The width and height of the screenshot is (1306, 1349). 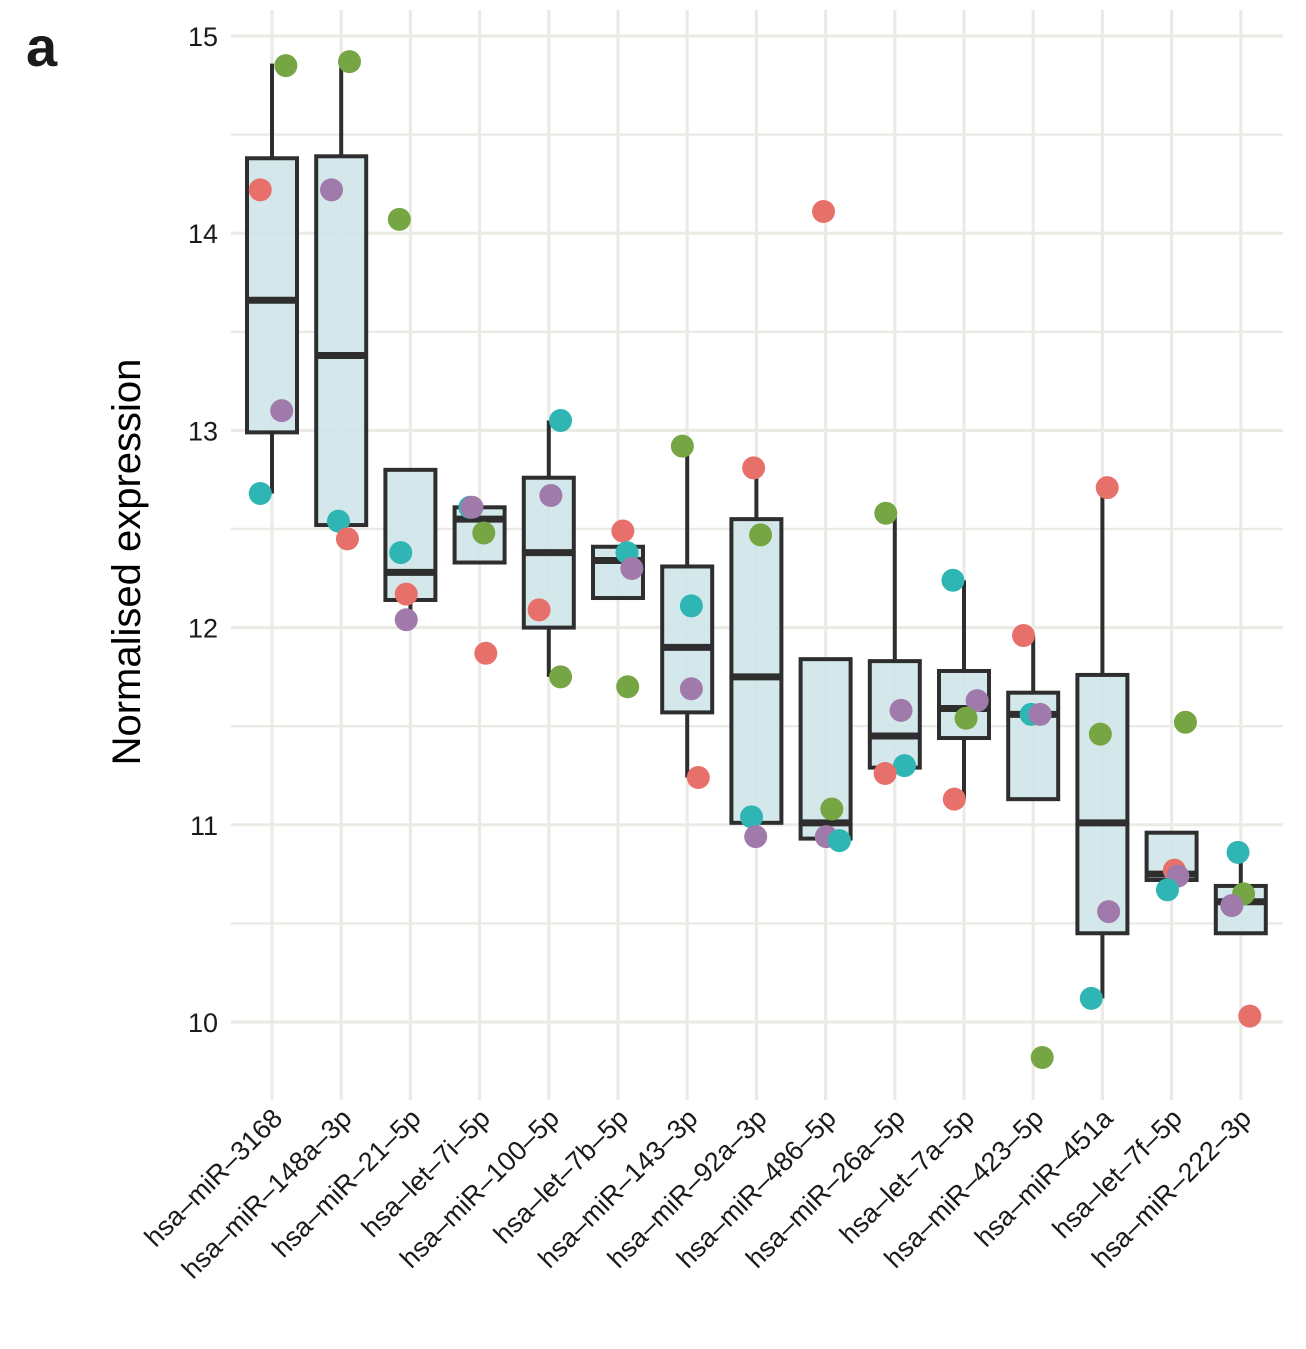 What do you see at coordinates (42, 46) in the screenshot?
I see `panel-label: a` at bounding box center [42, 46].